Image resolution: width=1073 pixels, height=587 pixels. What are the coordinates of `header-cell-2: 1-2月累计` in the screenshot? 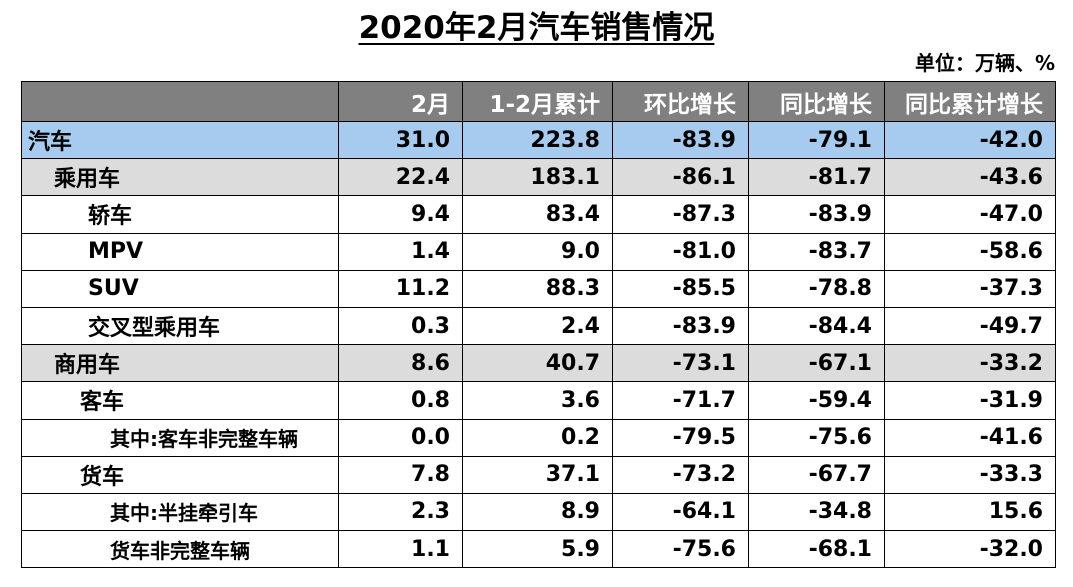 It's located at (537, 101).